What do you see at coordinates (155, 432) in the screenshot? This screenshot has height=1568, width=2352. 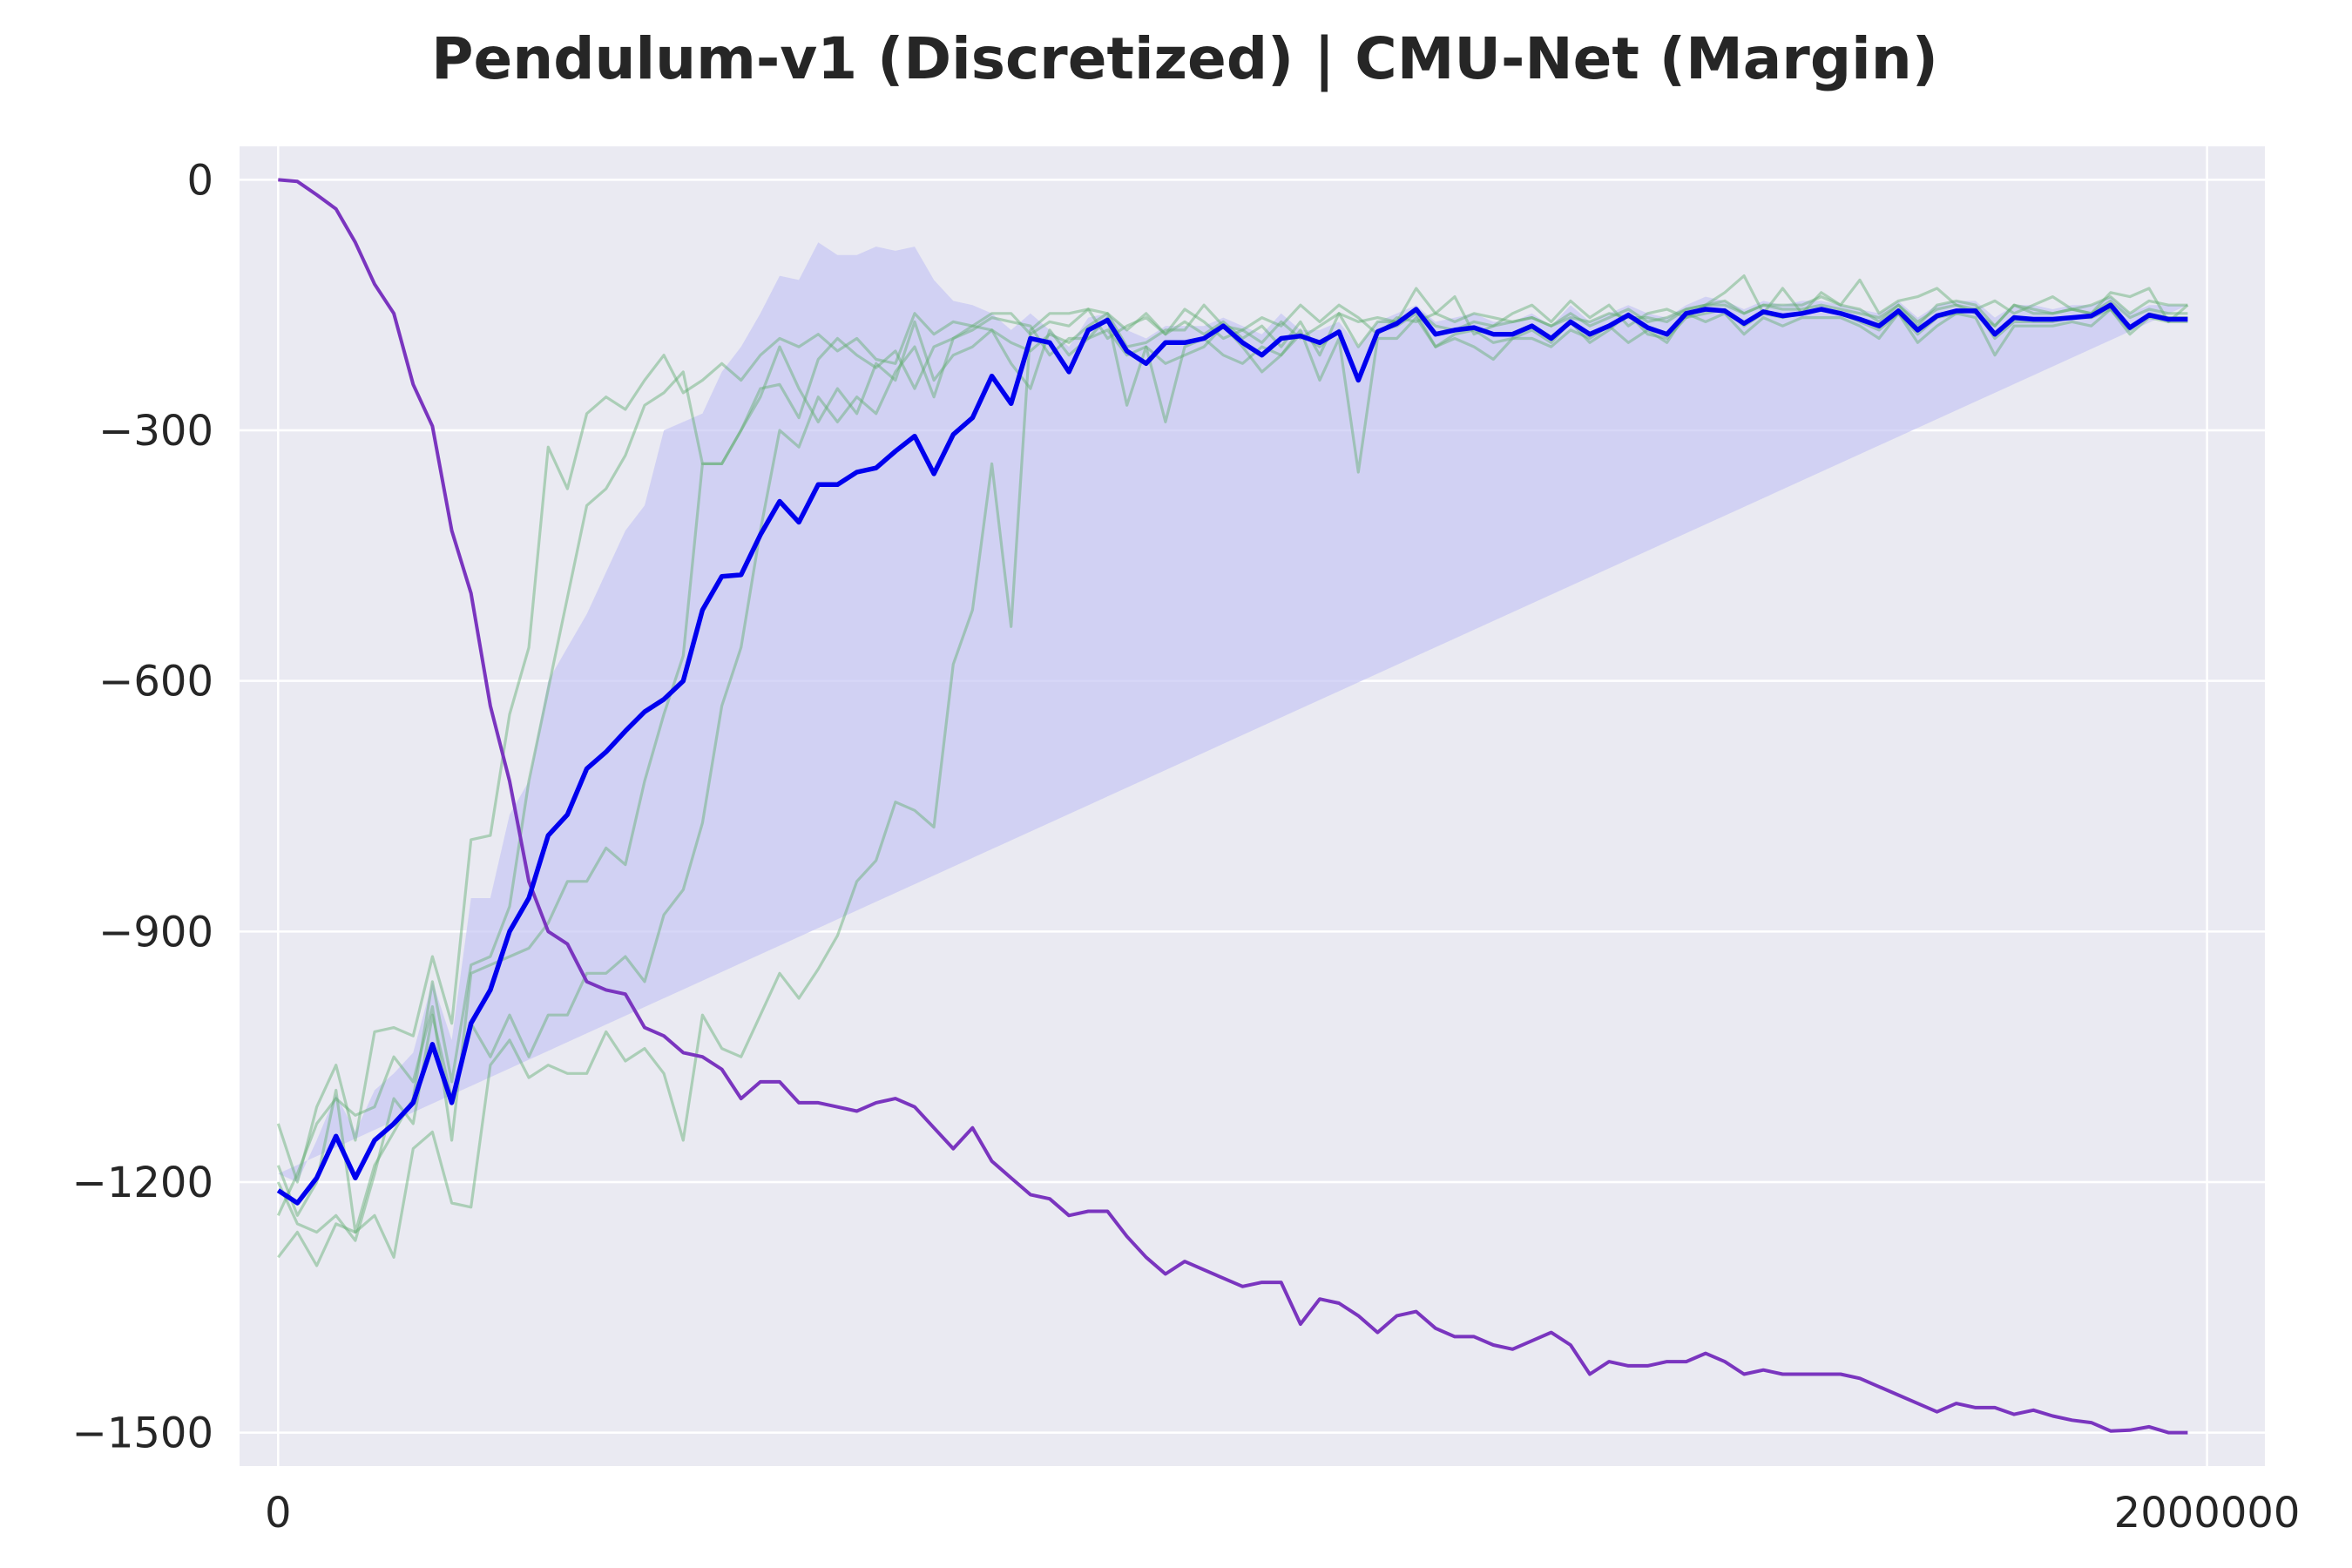 I see `y-tick-label-1: −300` at bounding box center [155, 432].